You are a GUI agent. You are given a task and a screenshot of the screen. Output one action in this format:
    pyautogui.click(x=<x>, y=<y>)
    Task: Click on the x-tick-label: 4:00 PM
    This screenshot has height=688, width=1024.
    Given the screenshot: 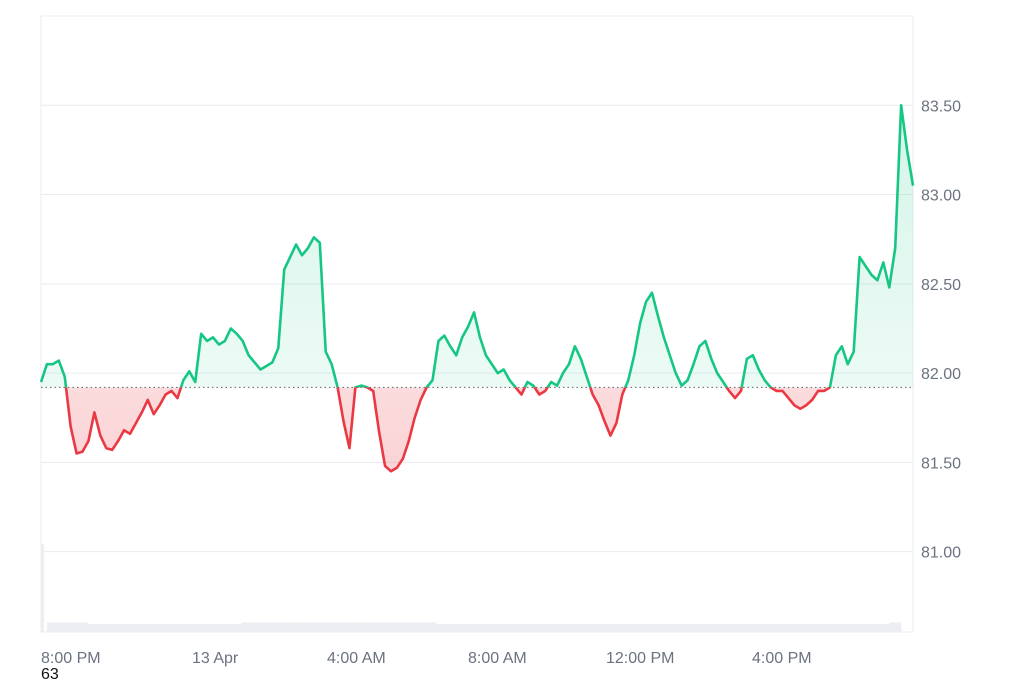 What is the action you would take?
    pyautogui.click(x=782, y=658)
    